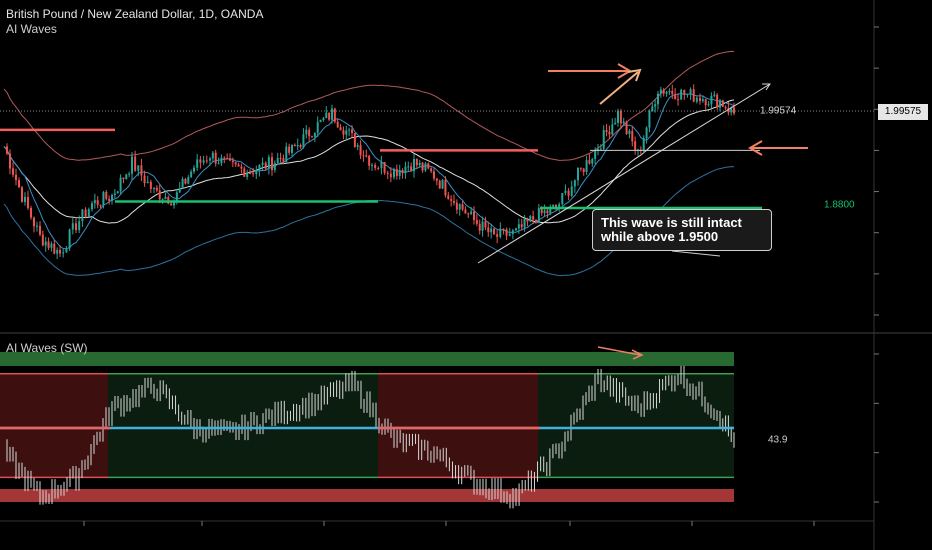 The image size is (932, 550). What do you see at coordinates (54, 425) in the screenshot?
I see `osc-zone-fill` at bounding box center [54, 425].